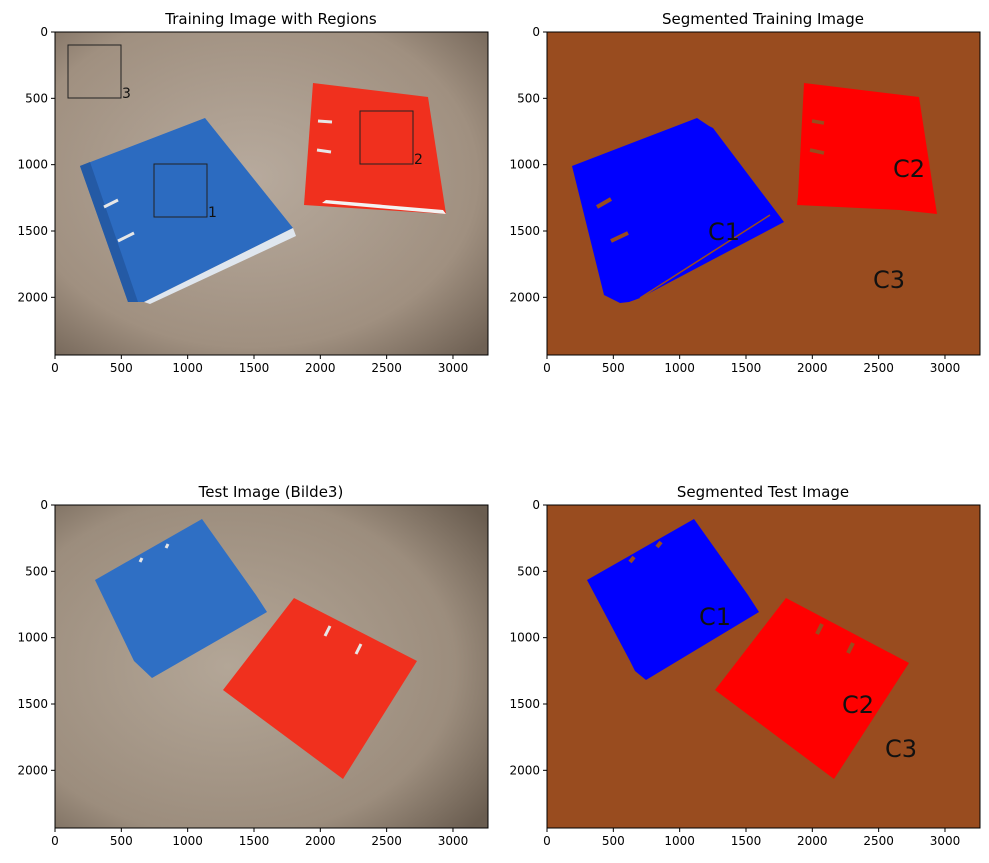 The width and height of the screenshot is (989, 863). I want to click on binder-spine, so click(109, 232).